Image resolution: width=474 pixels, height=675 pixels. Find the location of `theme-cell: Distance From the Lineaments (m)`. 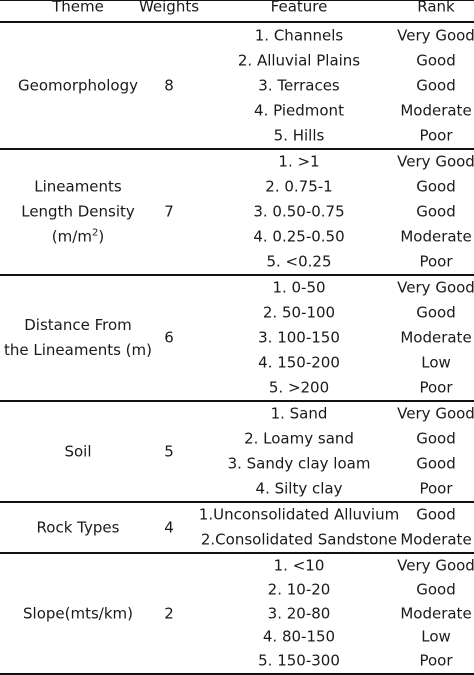

theme-cell: Distance From the Lineaments (m) is located at coordinates (78, 338).